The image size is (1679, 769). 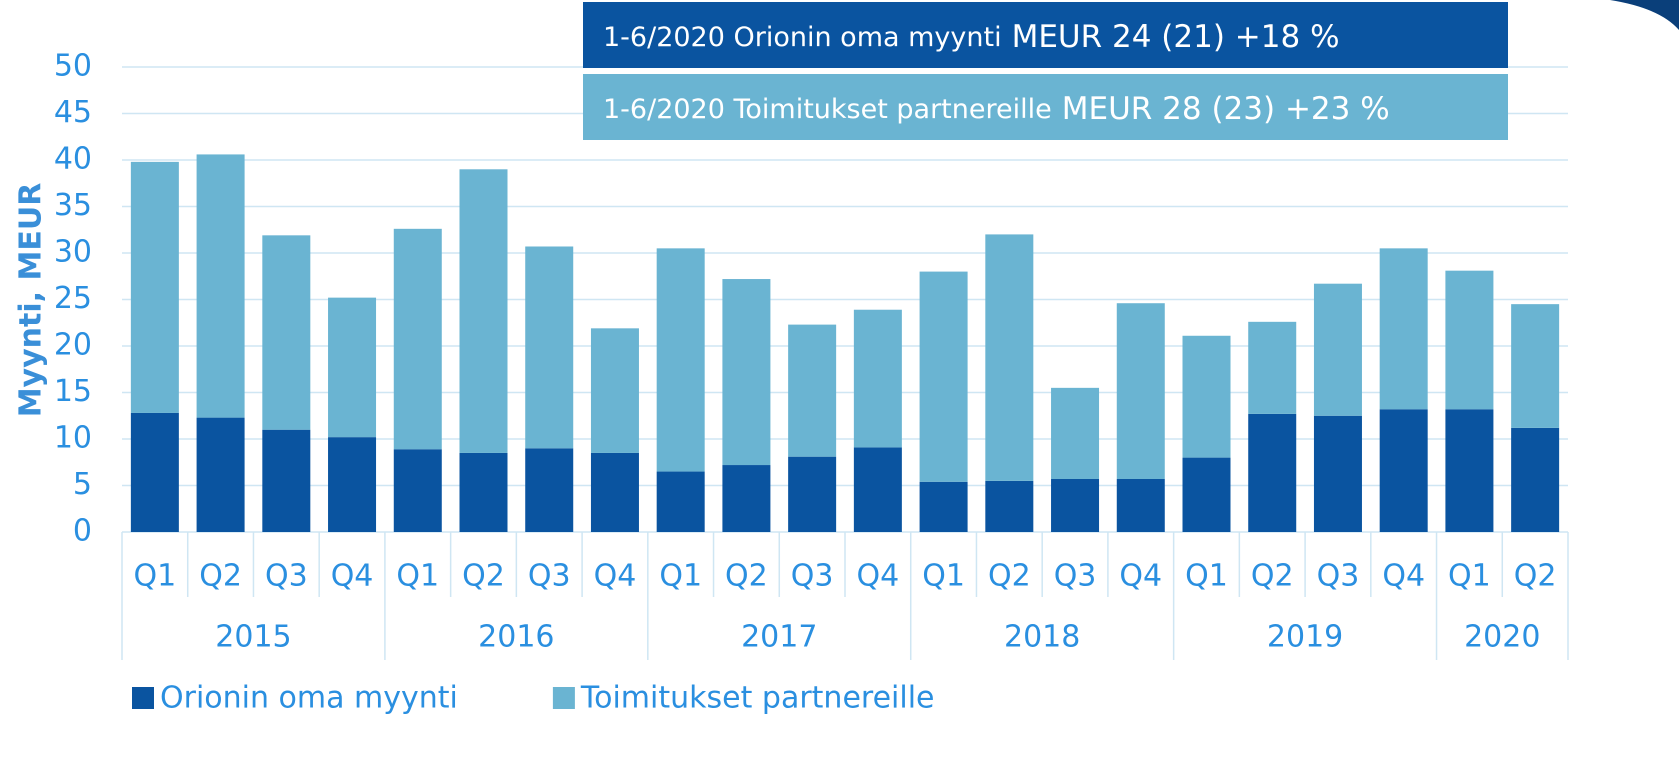 What do you see at coordinates (73, 298) in the screenshot?
I see `y-tick-label: 25` at bounding box center [73, 298].